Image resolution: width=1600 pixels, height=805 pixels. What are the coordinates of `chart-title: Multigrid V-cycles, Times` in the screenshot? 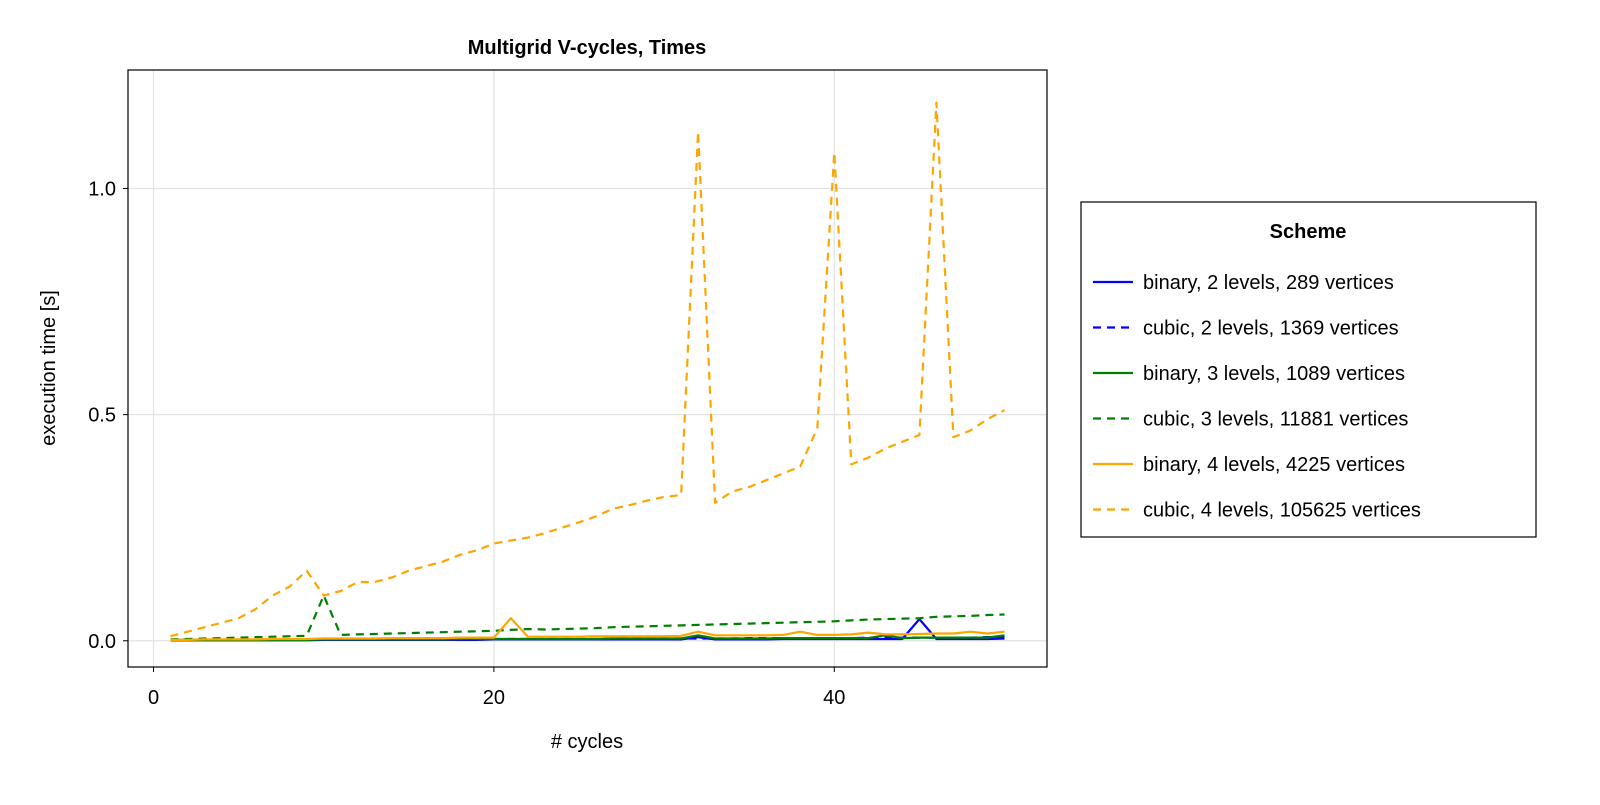 It's located at (587, 48).